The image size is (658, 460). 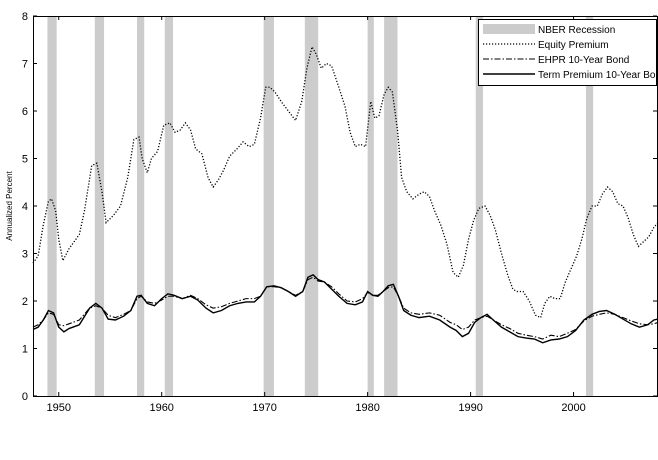 I want to click on x-tick-label-1950: 1950, so click(x=58, y=408).